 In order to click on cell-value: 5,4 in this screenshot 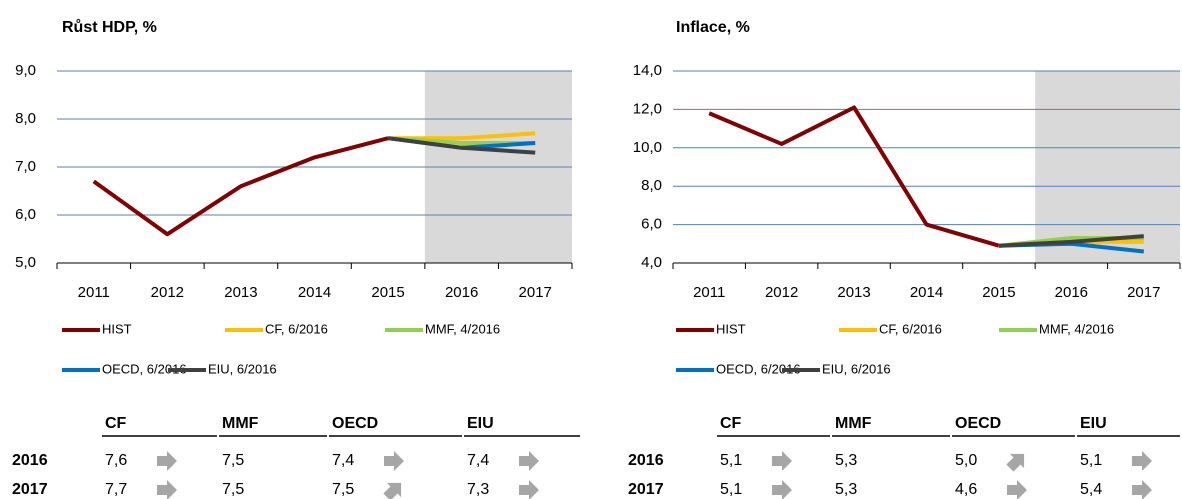, I will do `click(1091, 489)`.